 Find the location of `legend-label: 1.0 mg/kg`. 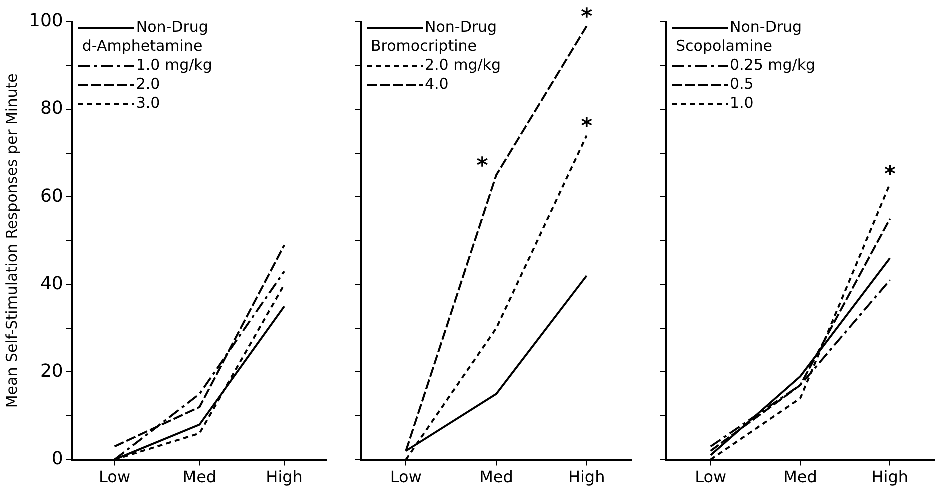

legend-label: 1.0 mg/kg is located at coordinates (174, 65).